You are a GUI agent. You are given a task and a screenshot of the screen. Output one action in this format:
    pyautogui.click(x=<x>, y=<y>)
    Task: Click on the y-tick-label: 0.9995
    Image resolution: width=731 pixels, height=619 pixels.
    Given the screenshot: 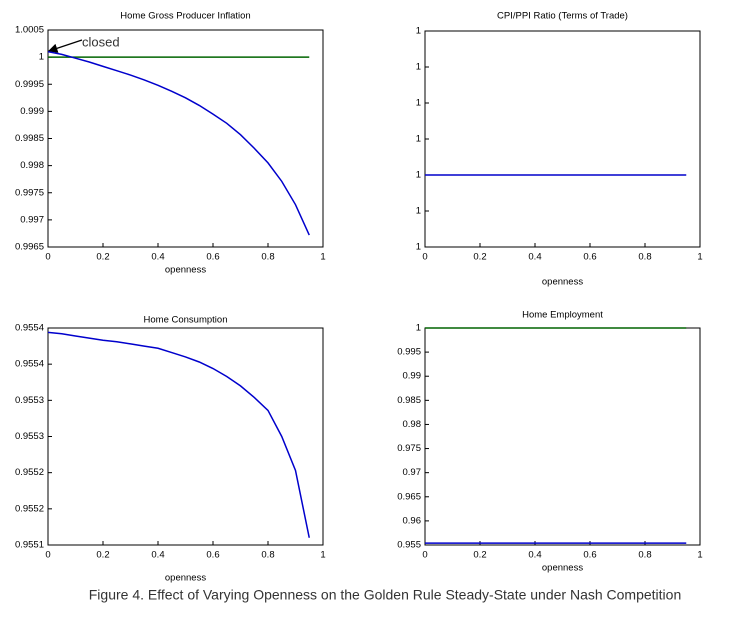 What is the action you would take?
    pyautogui.click(x=29, y=84)
    